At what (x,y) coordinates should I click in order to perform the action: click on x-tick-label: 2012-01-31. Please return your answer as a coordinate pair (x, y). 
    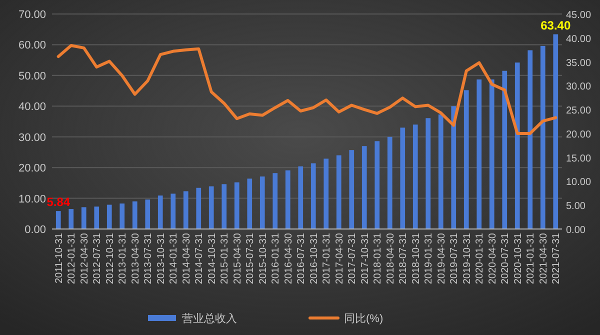
    Looking at the image, I should click on (72, 258).